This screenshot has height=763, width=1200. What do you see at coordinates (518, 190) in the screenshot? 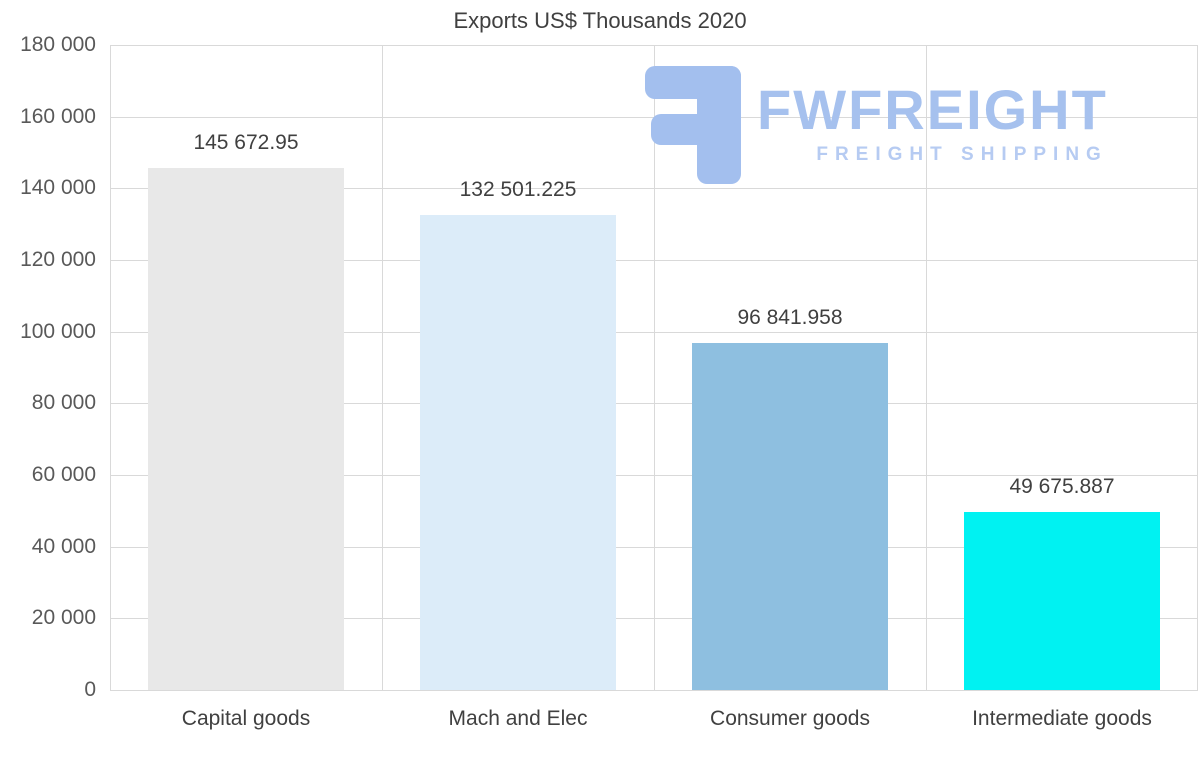
I see `bar-value-label: 132 501.225` at bounding box center [518, 190].